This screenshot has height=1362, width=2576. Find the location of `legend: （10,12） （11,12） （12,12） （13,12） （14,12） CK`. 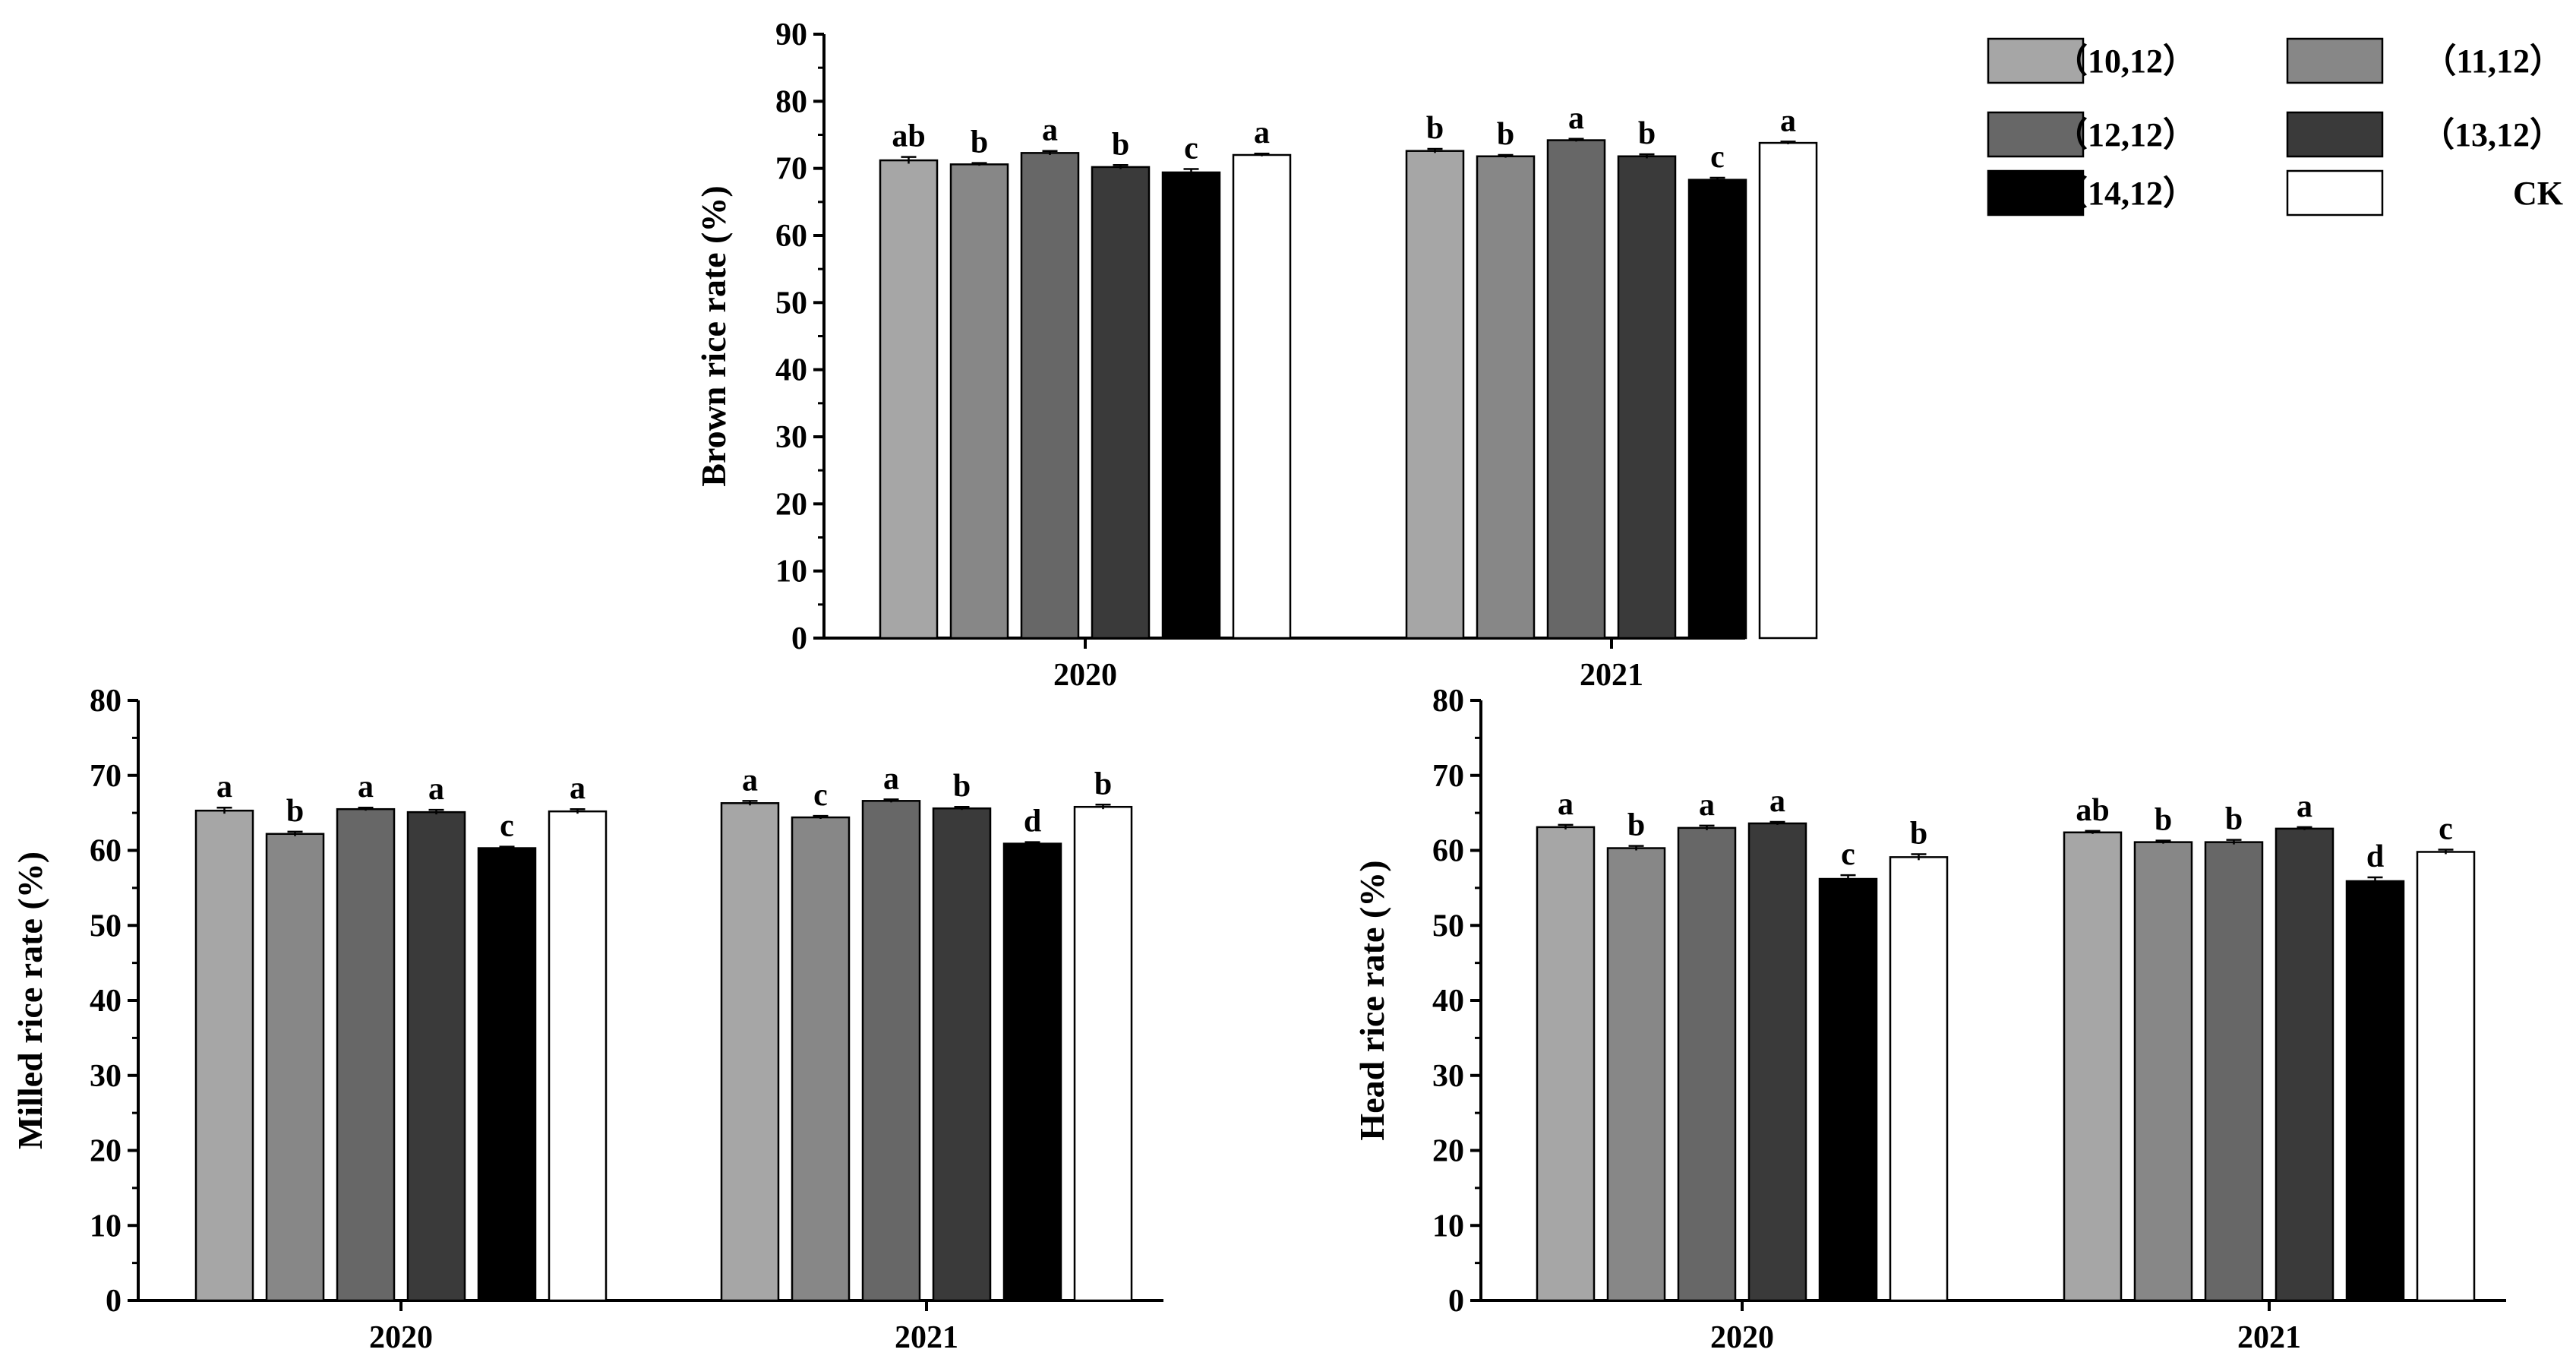

legend: （10,12） （11,12） （12,12） （13,12） （14,12） CK is located at coordinates (2275, 126).